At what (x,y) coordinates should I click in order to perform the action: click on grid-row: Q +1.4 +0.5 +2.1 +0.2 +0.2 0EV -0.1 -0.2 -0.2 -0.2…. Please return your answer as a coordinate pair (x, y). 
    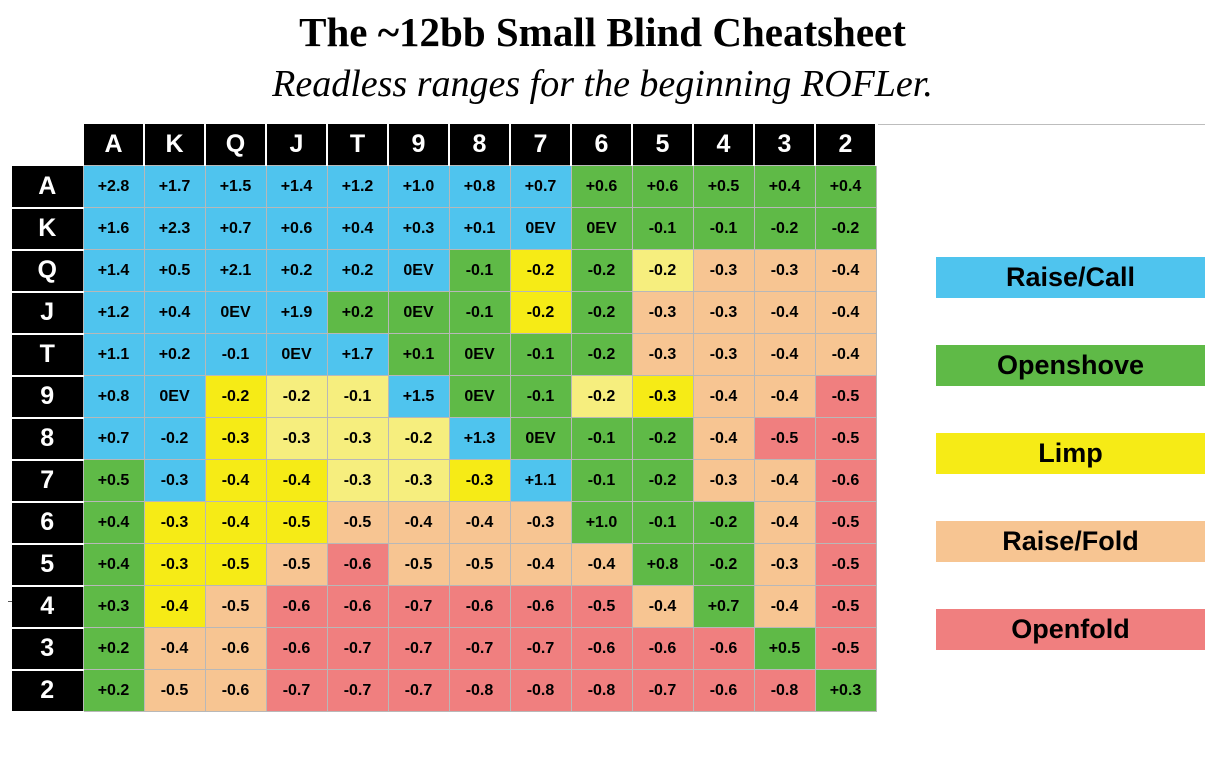
    Looking at the image, I should click on (444, 271).